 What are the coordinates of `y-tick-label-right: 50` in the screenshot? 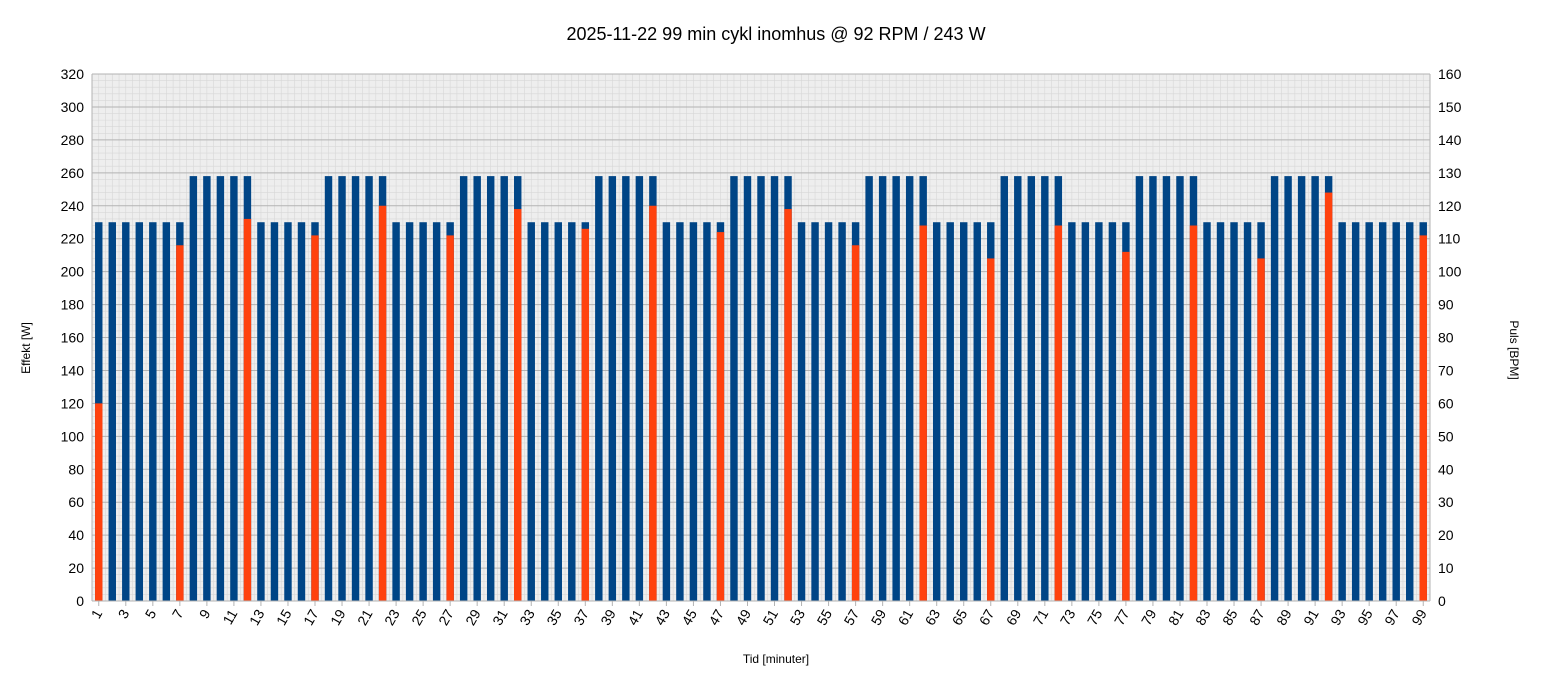 It's located at (1446, 436).